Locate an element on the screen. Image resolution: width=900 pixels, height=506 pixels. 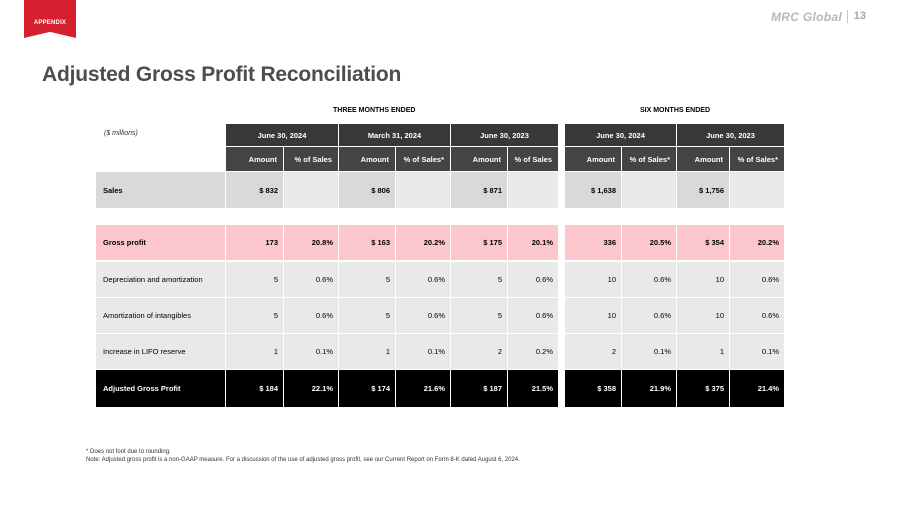
table-cell: 21.6% is located at coordinates (423, 388).